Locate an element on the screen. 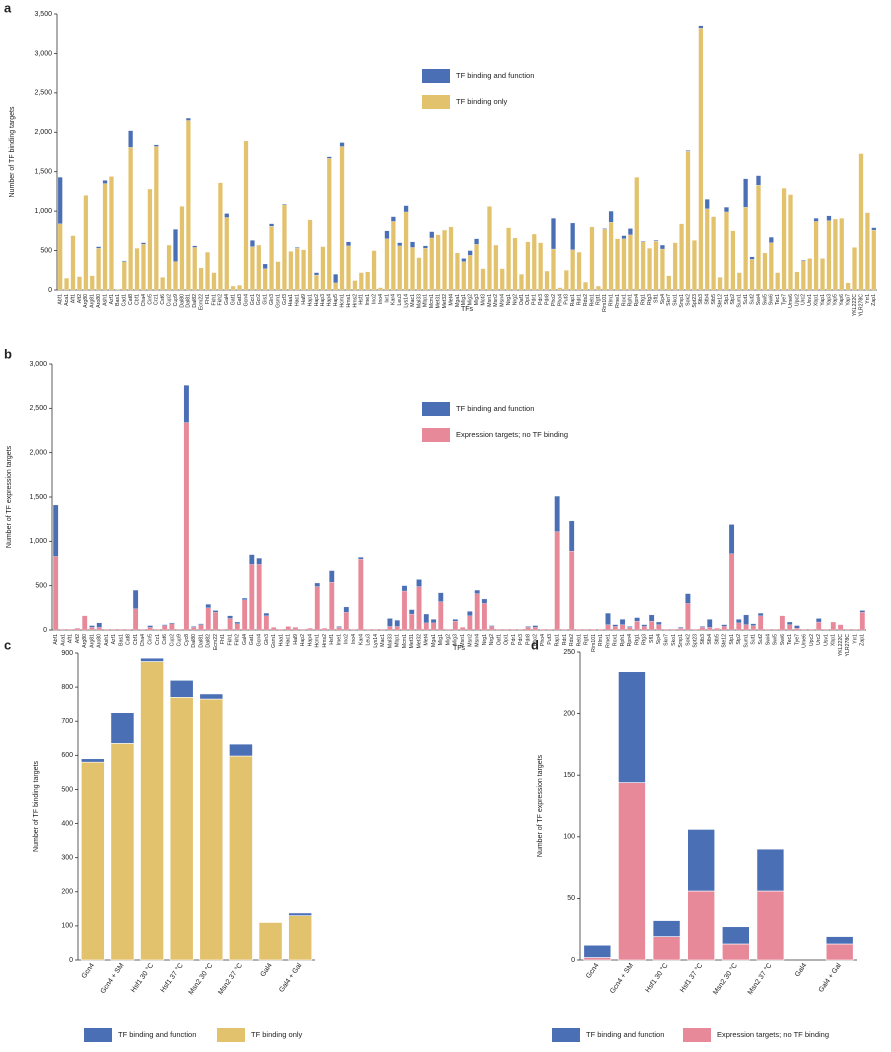 The image size is (891, 1052). x-tick-label: Bas1 is located at coordinates (121, 640).